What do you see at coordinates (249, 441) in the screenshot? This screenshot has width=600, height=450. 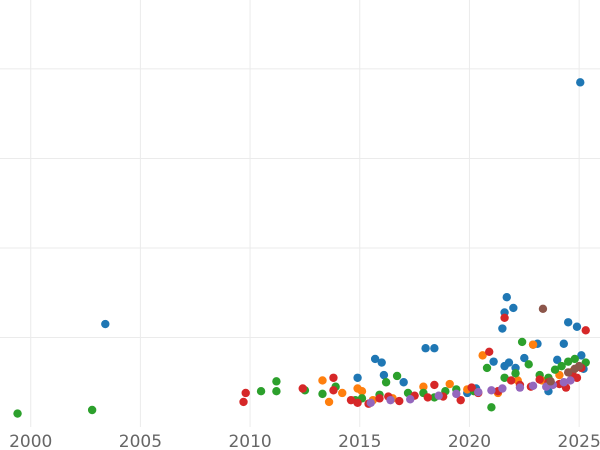 I see `x-tick-label-2: 2010` at bounding box center [249, 441].